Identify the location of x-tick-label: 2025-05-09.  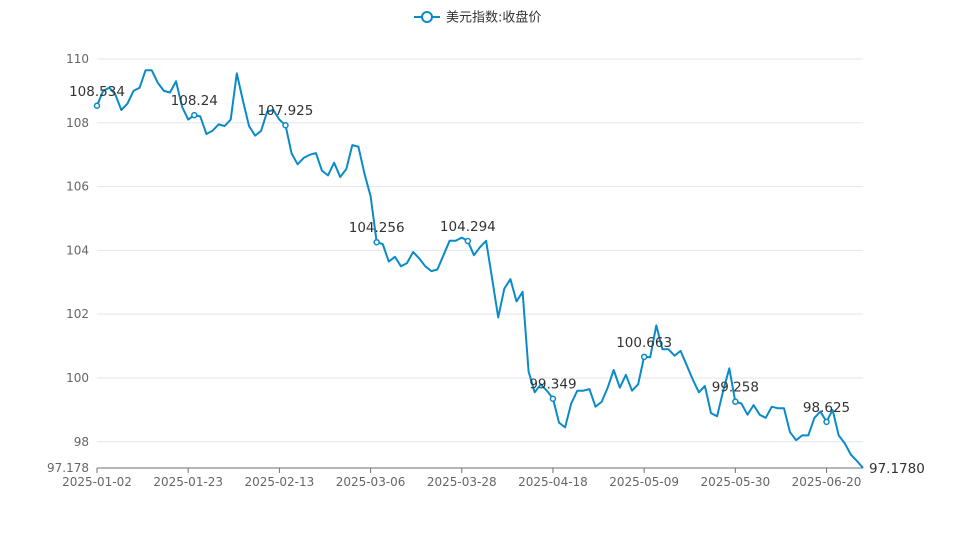
(644, 482).